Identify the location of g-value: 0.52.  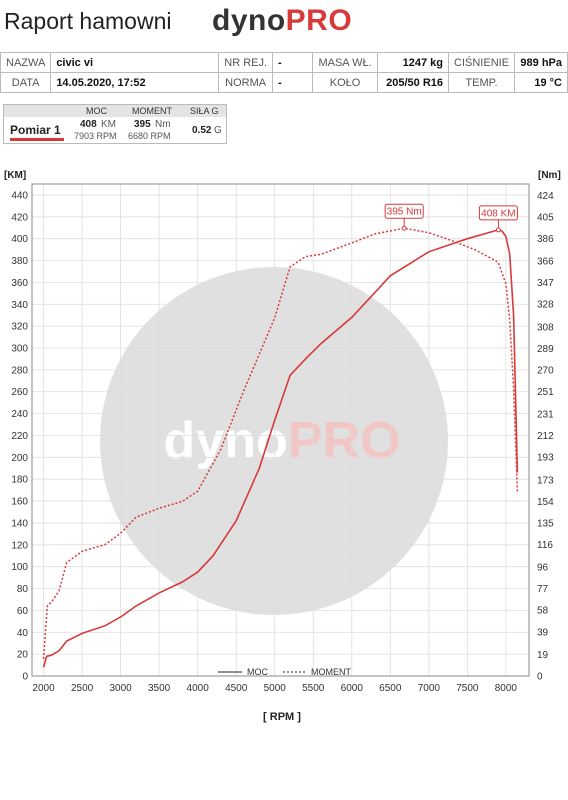
(202, 130).